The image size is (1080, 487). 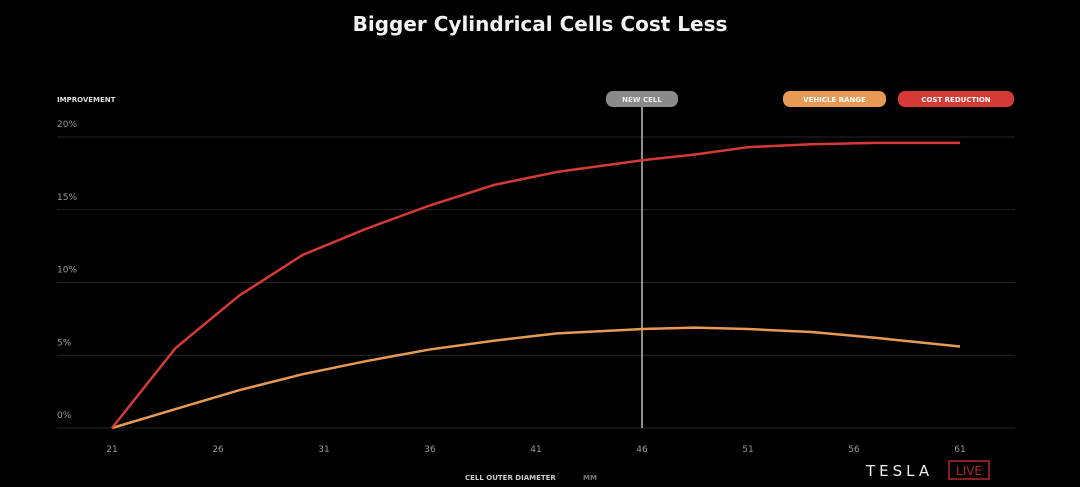 I want to click on x-tick-label: 46, so click(x=642, y=450).